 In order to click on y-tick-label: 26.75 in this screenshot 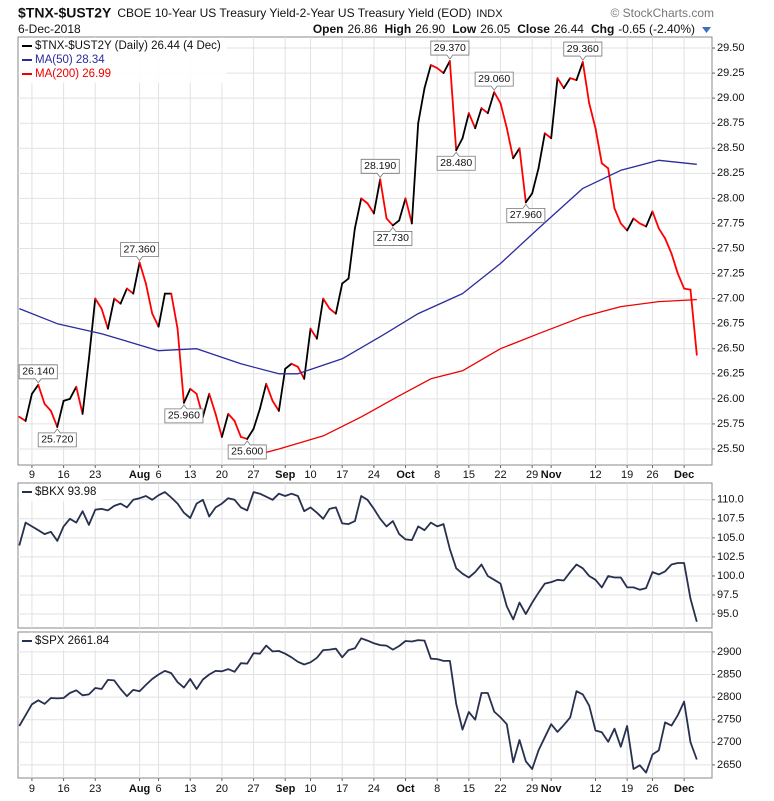, I will do `click(731, 324)`.